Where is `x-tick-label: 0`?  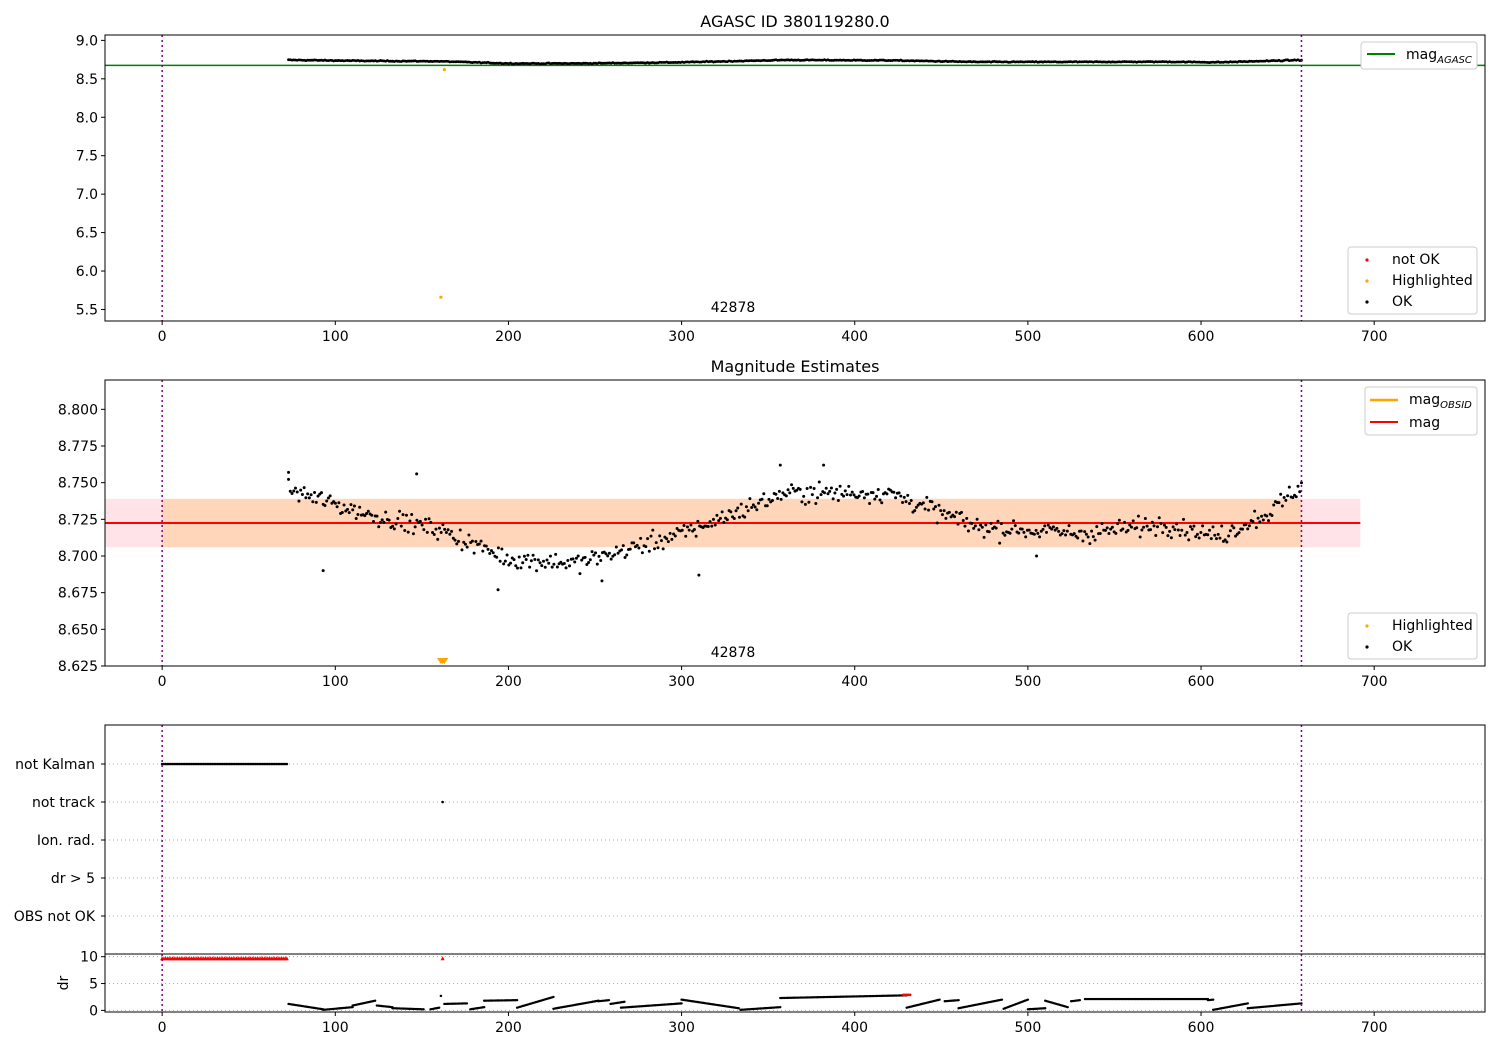
x-tick-label: 0 is located at coordinates (162, 337).